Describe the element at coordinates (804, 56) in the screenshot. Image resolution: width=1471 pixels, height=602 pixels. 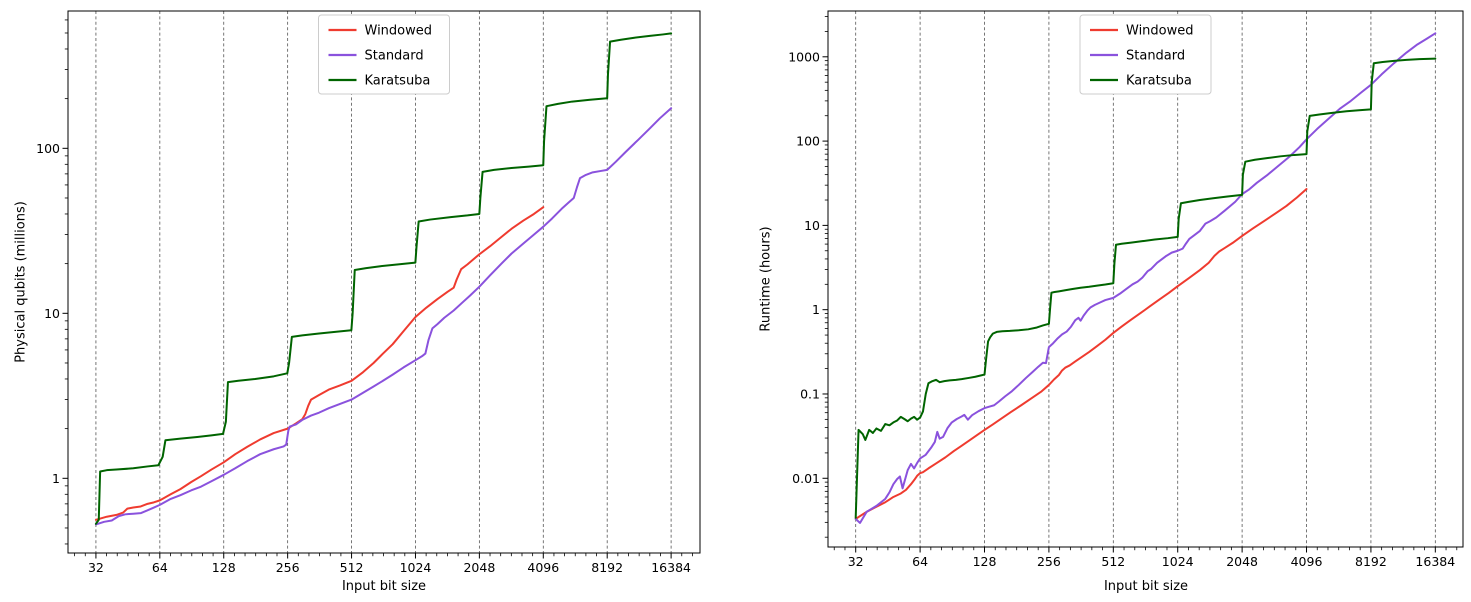
I see `y-tick-label-1000: 1000` at that location.